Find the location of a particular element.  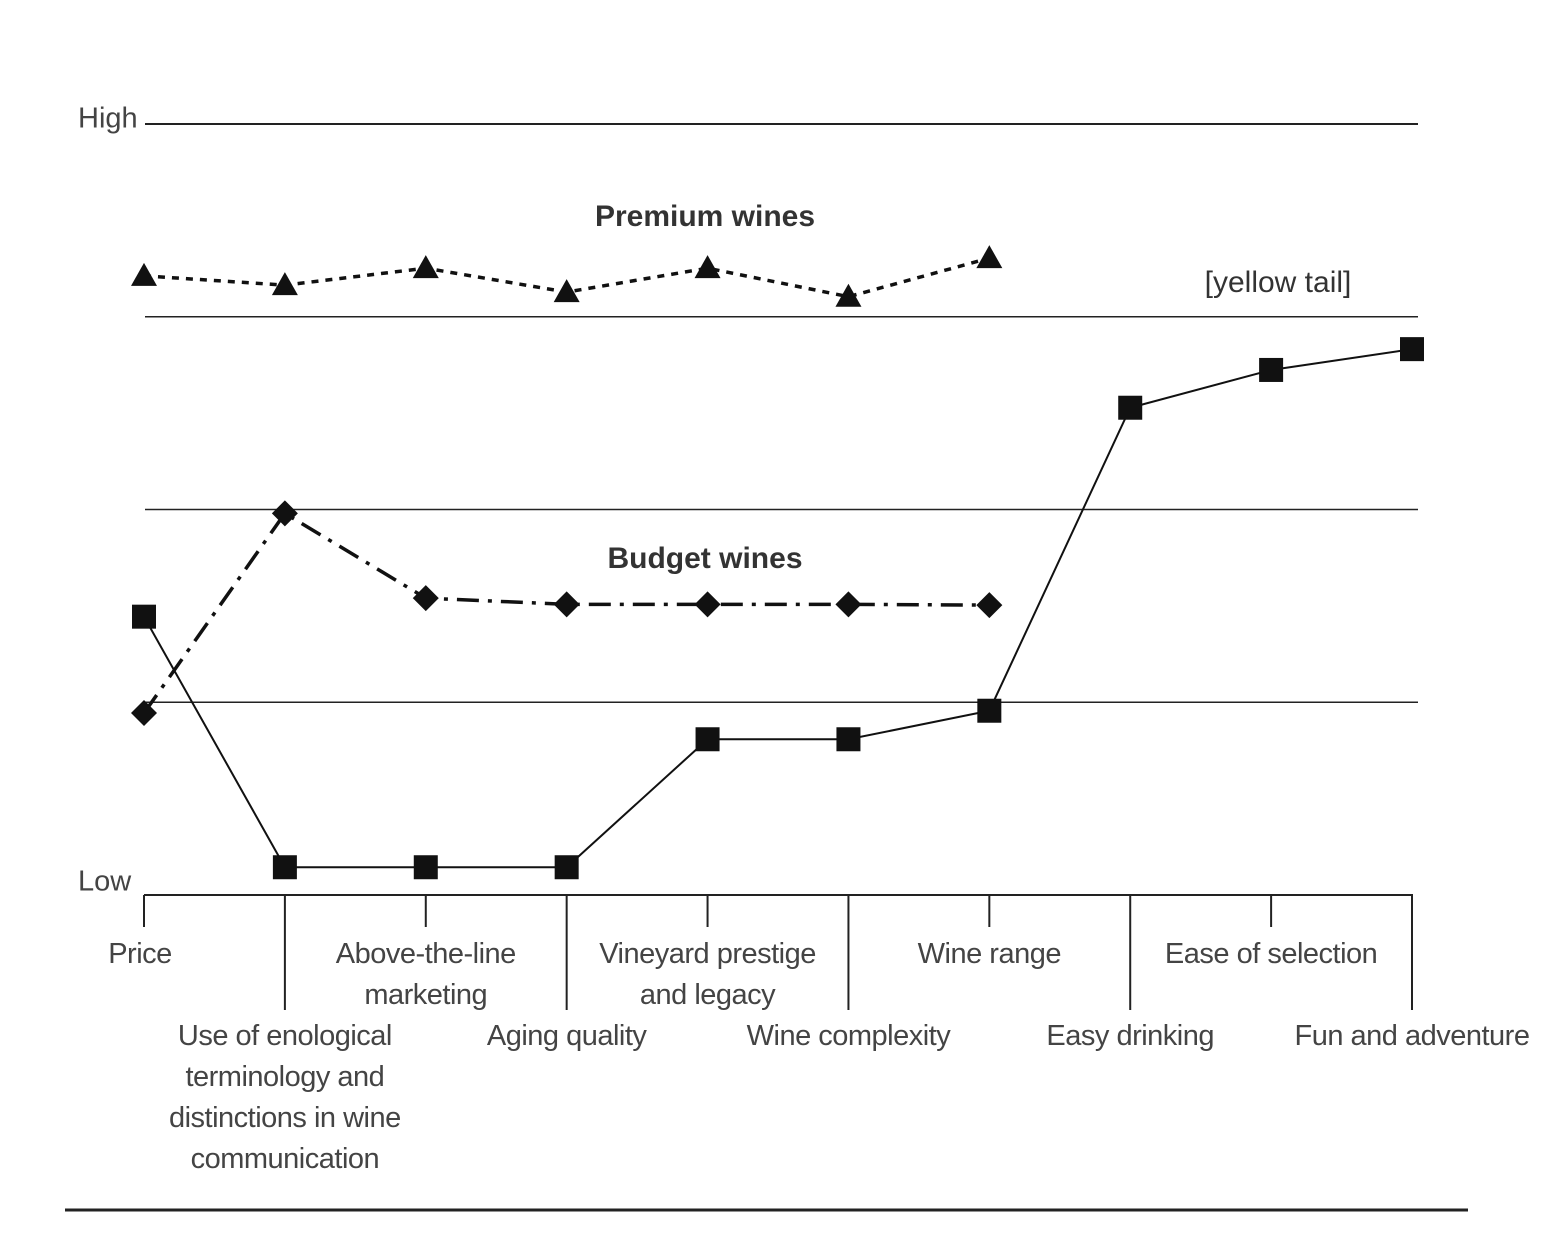

x-tick-label: Above-the-line marketing is located at coordinates (426, 974).